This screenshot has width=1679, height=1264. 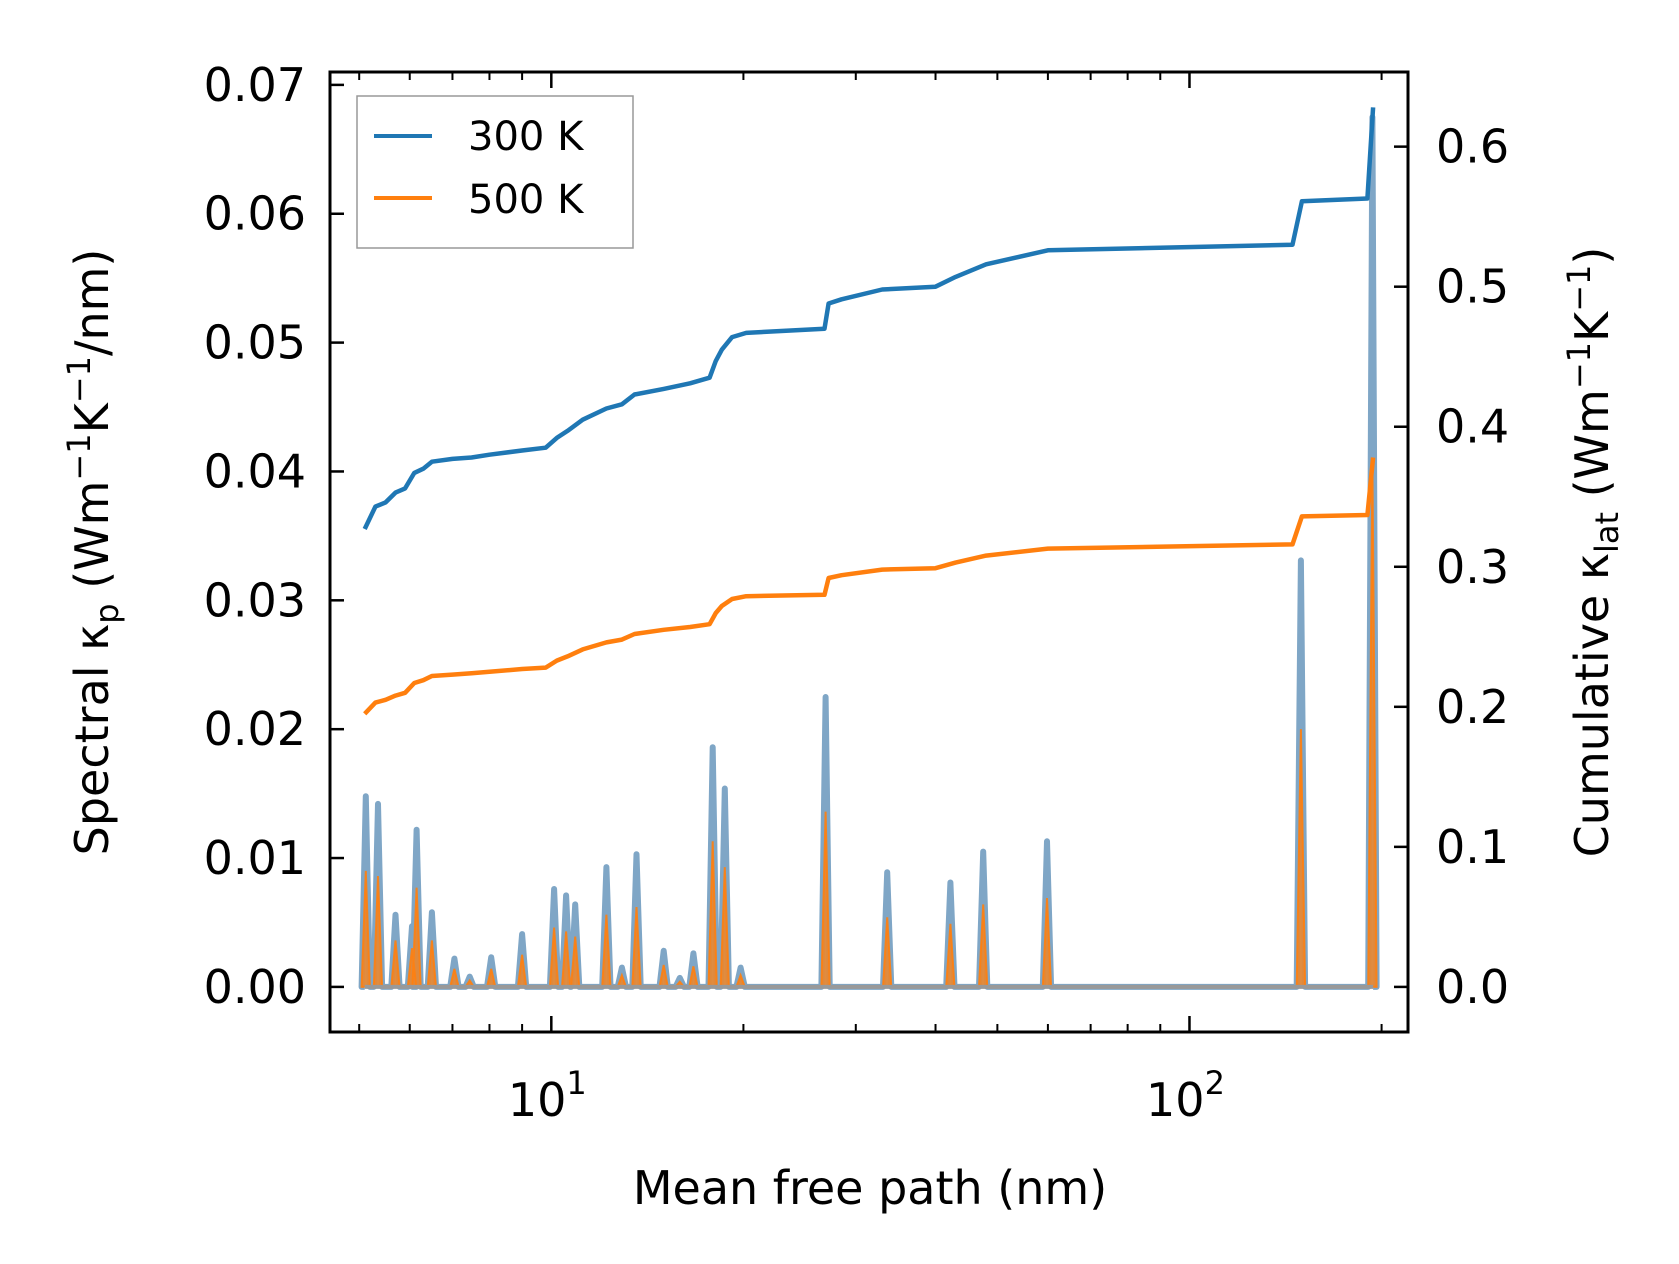 I want to click on left-axis-label-unit: (Wm, so click(x=92, y=542).